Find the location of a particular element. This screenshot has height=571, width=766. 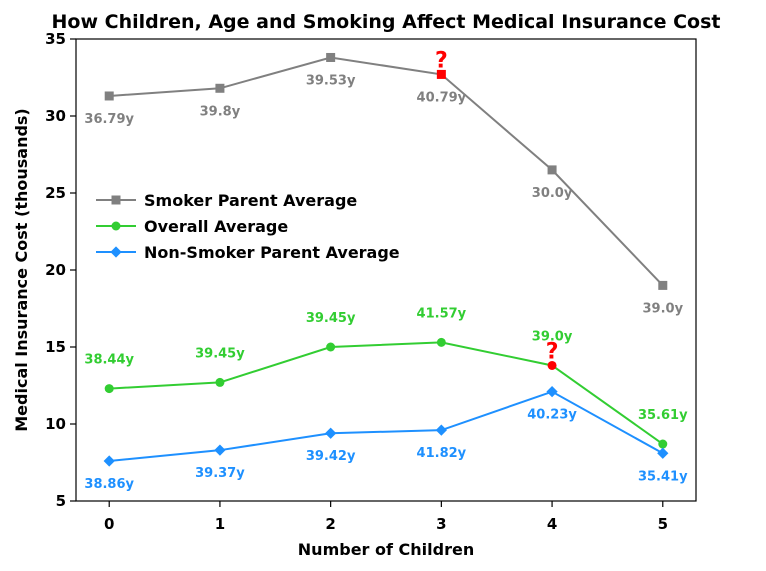

y-tick-label: 25 is located at coordinates (55, 193).